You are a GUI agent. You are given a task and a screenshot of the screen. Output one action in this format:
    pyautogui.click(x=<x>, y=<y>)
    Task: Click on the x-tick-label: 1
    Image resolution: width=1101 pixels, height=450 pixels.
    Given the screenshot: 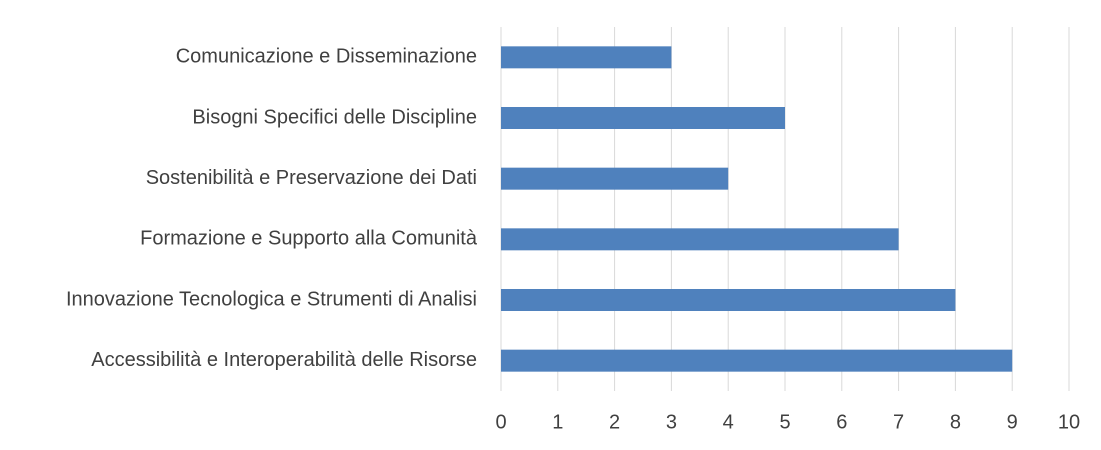 What is the action you would take?
    pyautogui.click(x=557, y=422)
    